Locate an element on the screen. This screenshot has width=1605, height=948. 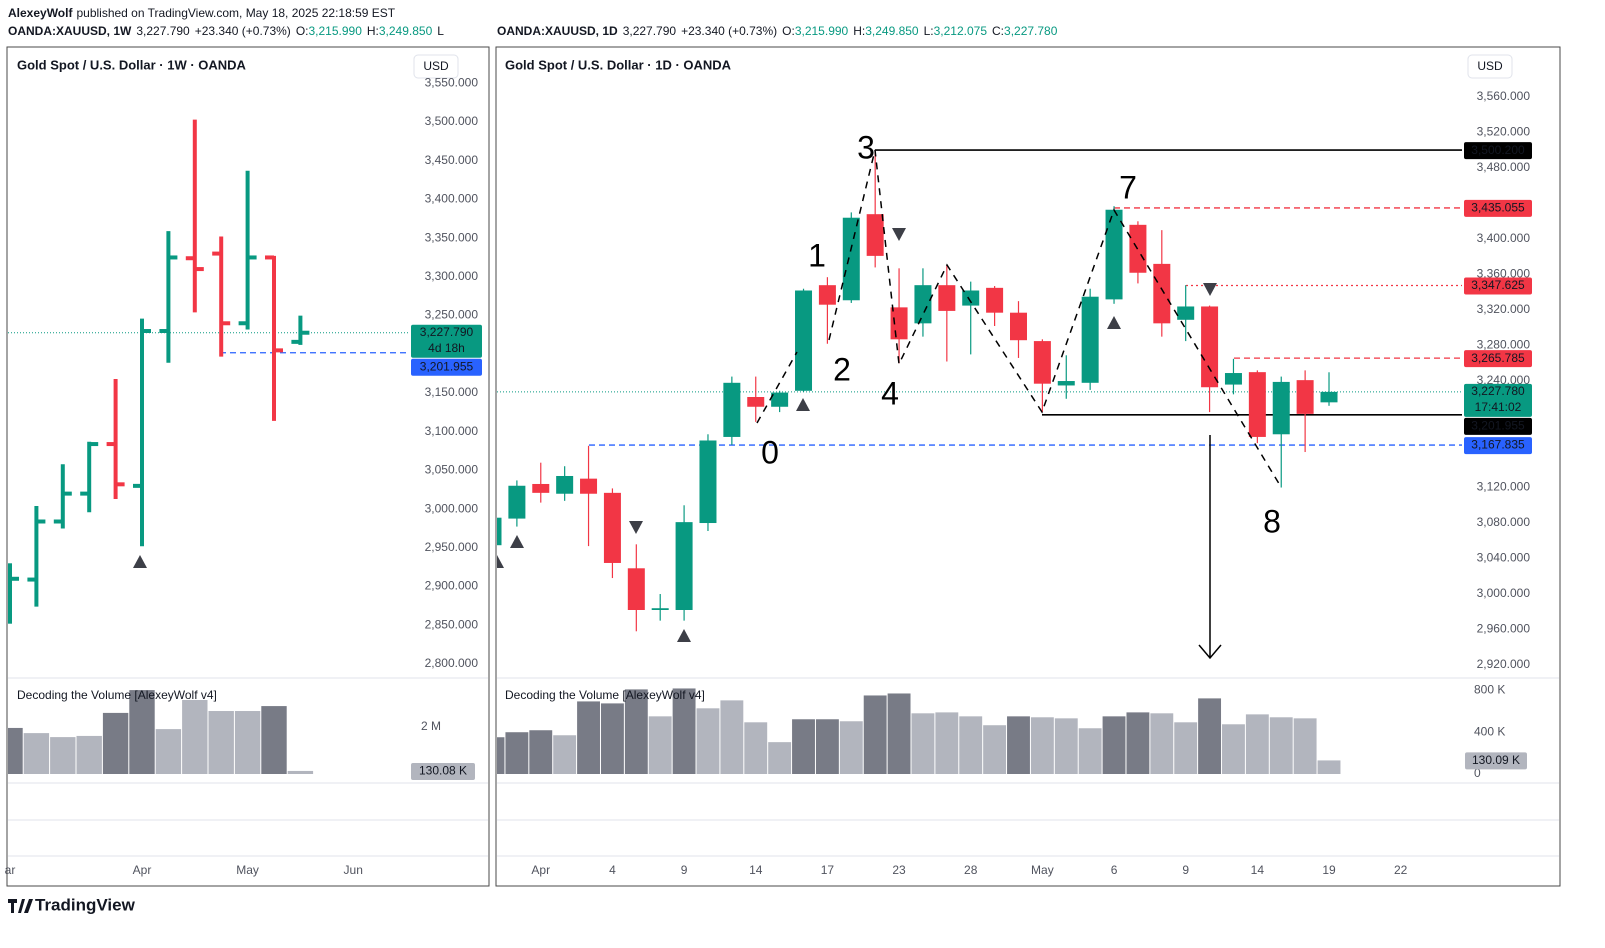
signal-up is located at coordinates (517, 541).